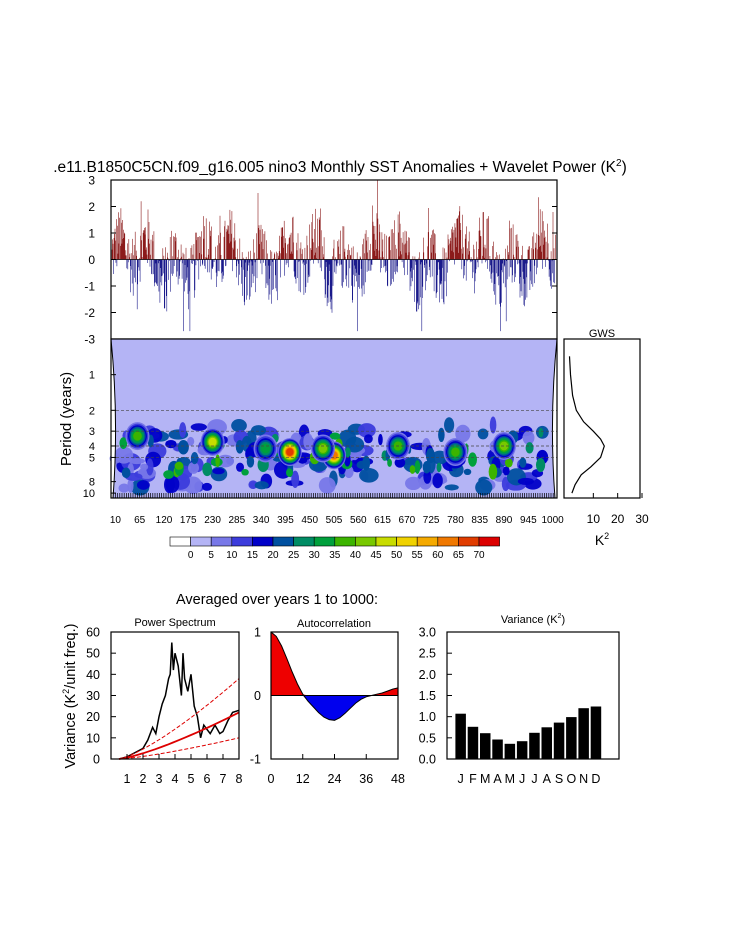 The width and height of the screenshot is (733, 945). What do you see at coordinates (92, 458) in the screenshot?
I see `wavelet-ytick-label: 5` at bounding box center [92, 458].